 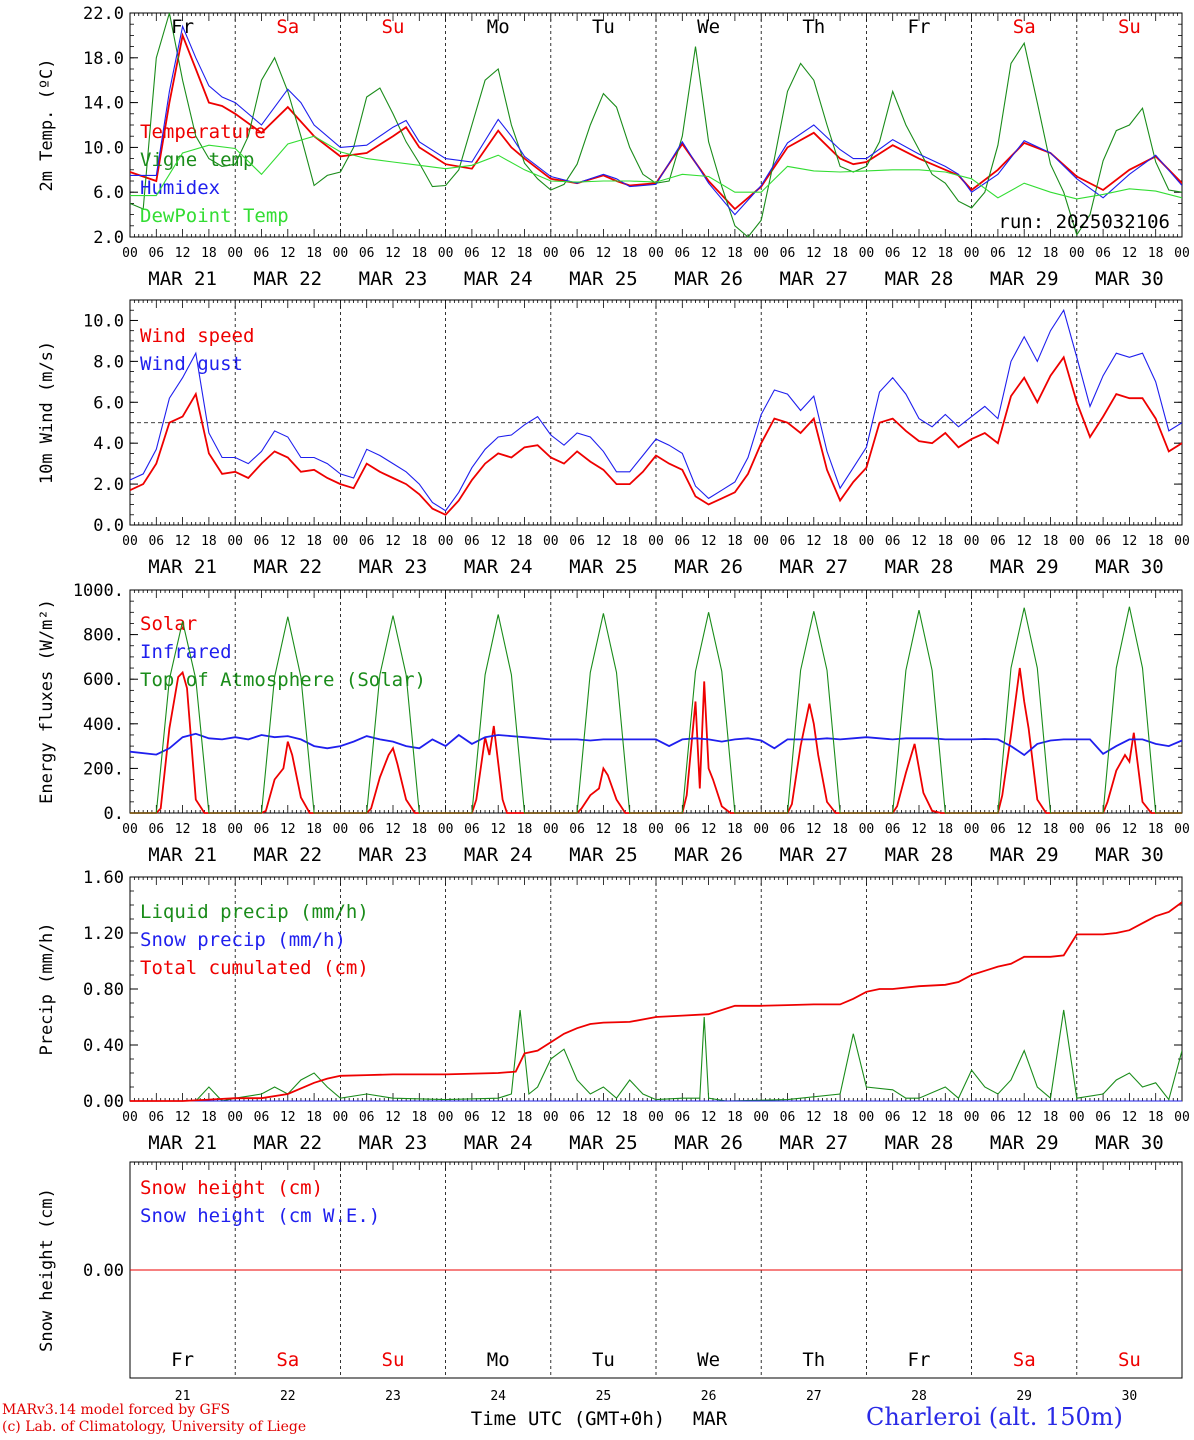 I want to click on day-number-label: 29, so click(x=1024, y=1396).